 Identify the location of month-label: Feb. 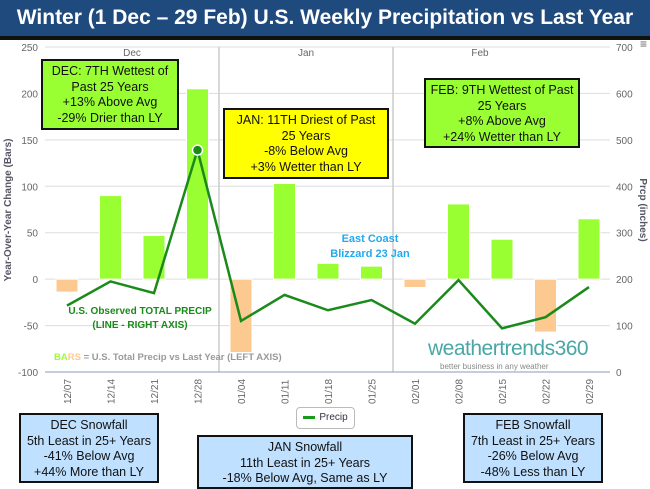
(480, 53).